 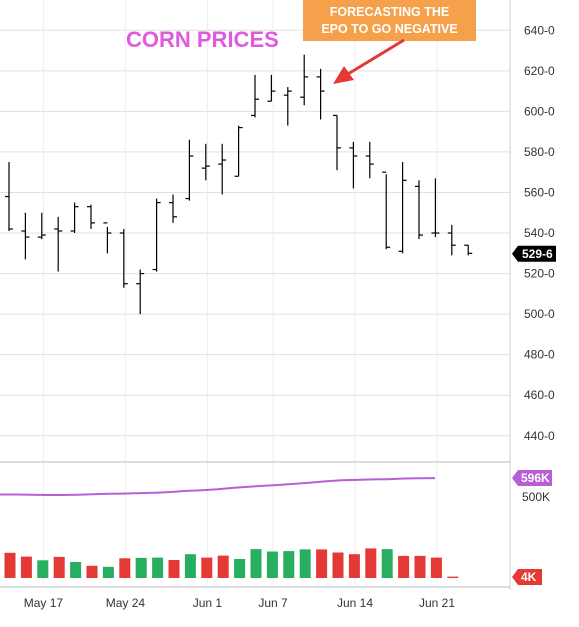 I want to click on open-interest-panel: 596K 500K, so click(x=276, y=487).